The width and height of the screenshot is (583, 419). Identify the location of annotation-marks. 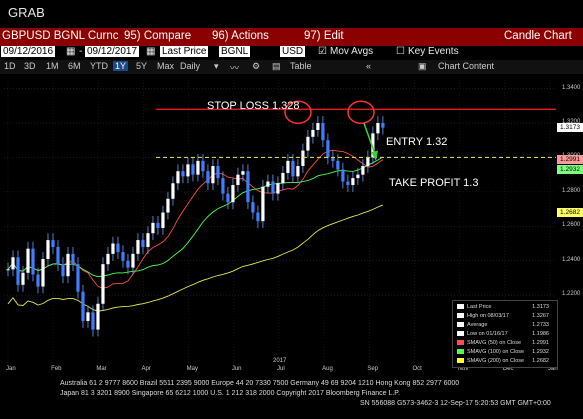
(331, 130).